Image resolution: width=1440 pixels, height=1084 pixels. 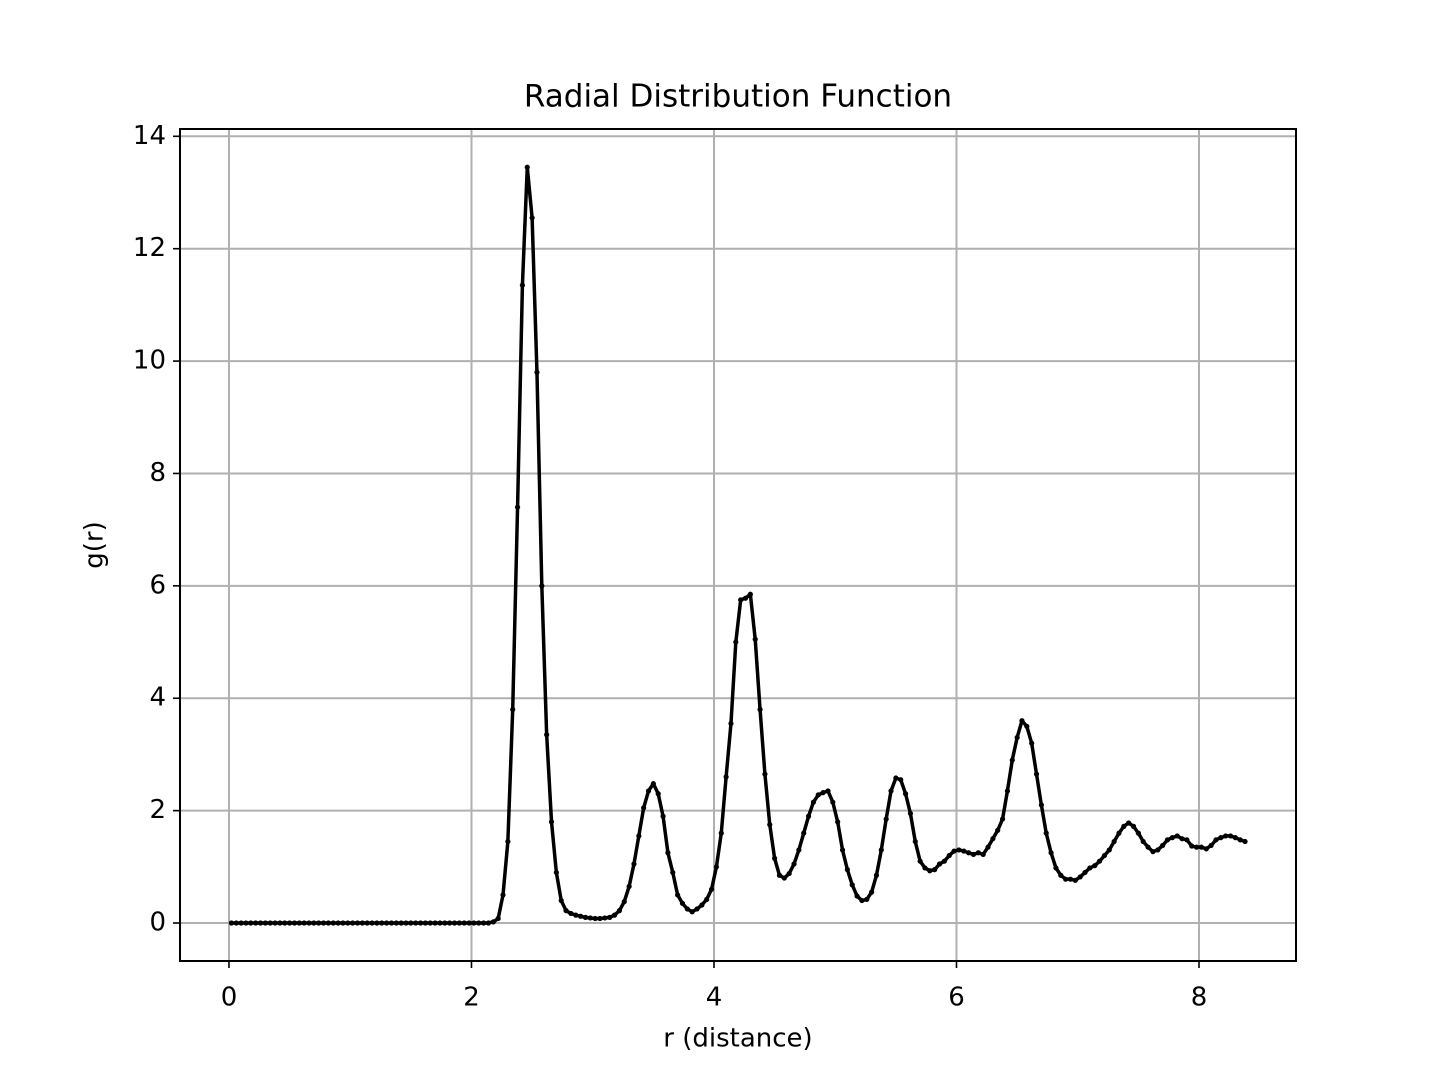 What do you see at coordinates (738, 97) in the screenshot?
I see `chart-title: Radial Distribution Function` at bounding box center [738, 97].